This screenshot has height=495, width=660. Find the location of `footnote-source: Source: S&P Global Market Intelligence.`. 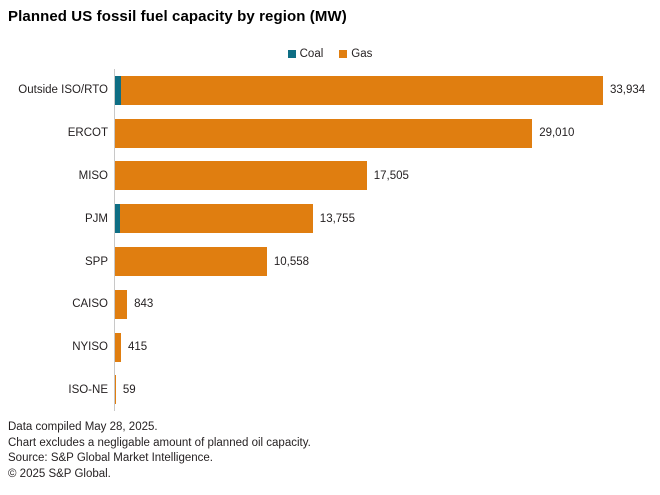

footnote-source: Source: S&P Global Market Intelligence. is located at coordinates (110, 458).